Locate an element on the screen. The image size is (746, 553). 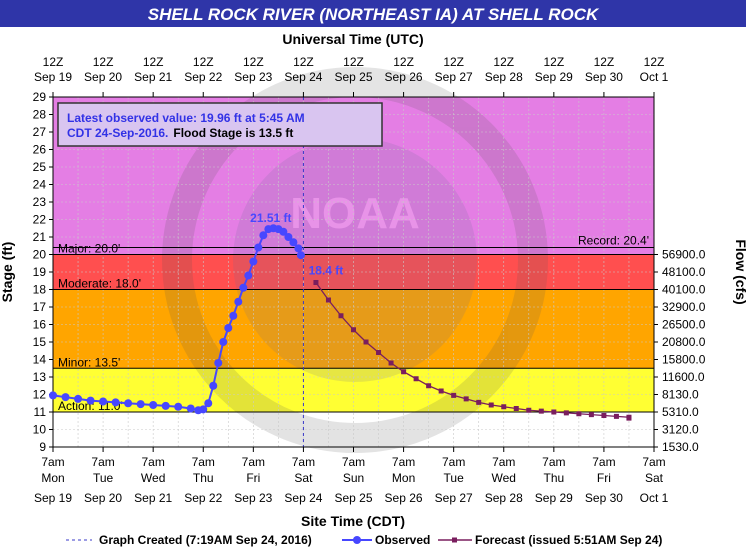
info-box-frame is located at coordinates (220, 124).